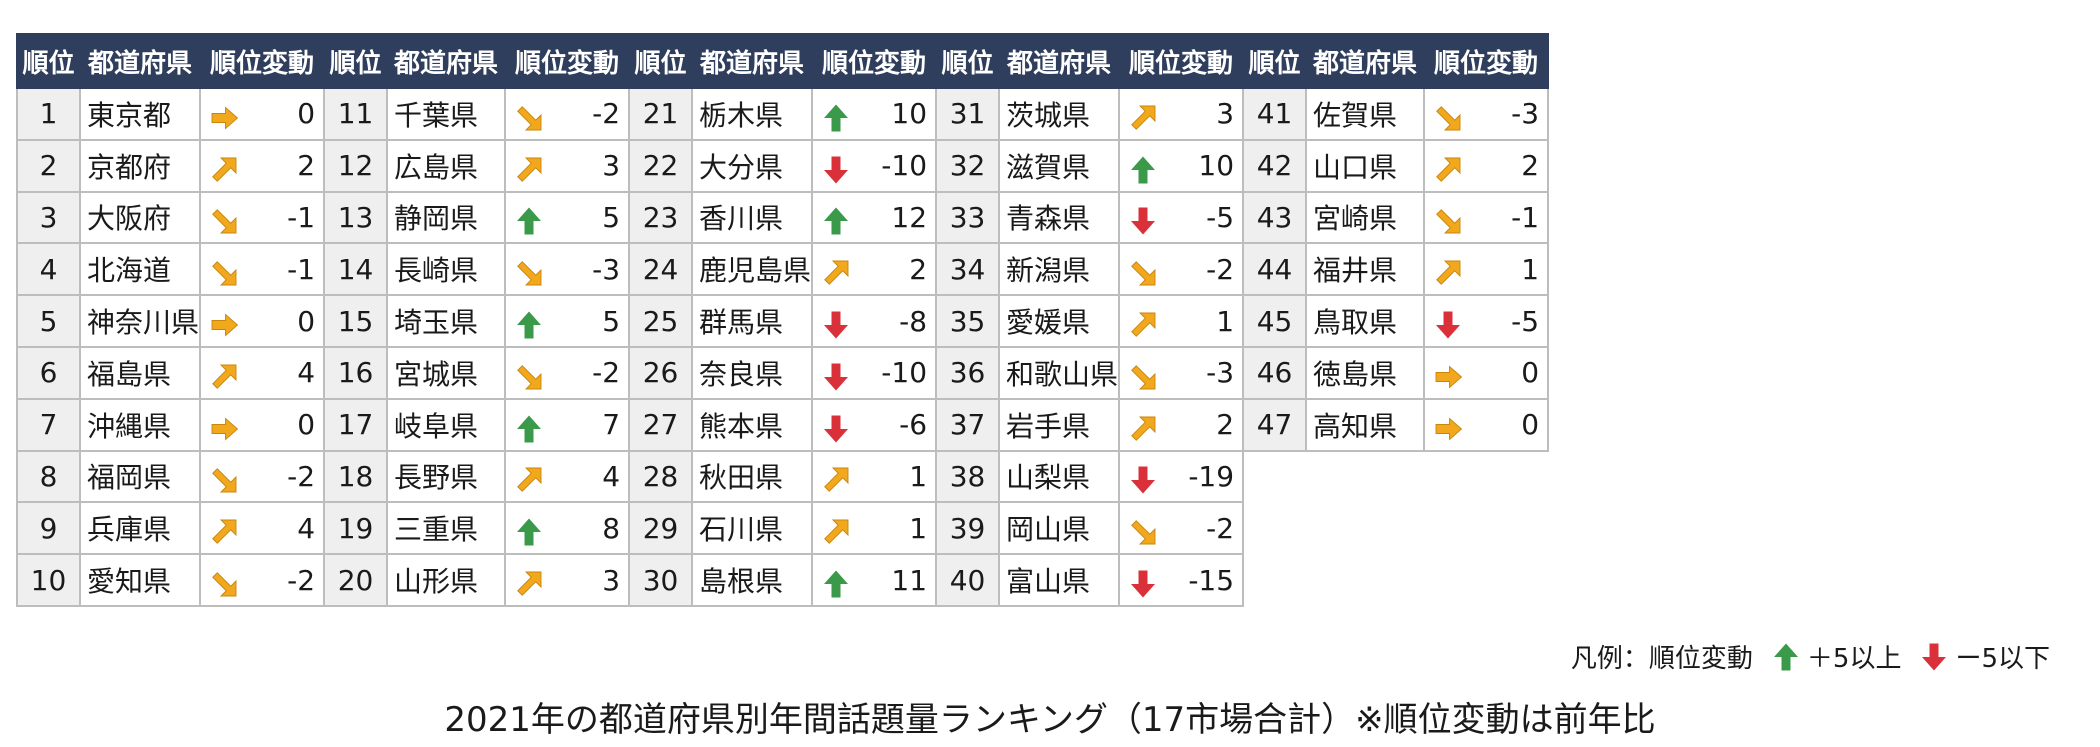  I want to click on prefecture-cell: 広島県, so click(446, 165).